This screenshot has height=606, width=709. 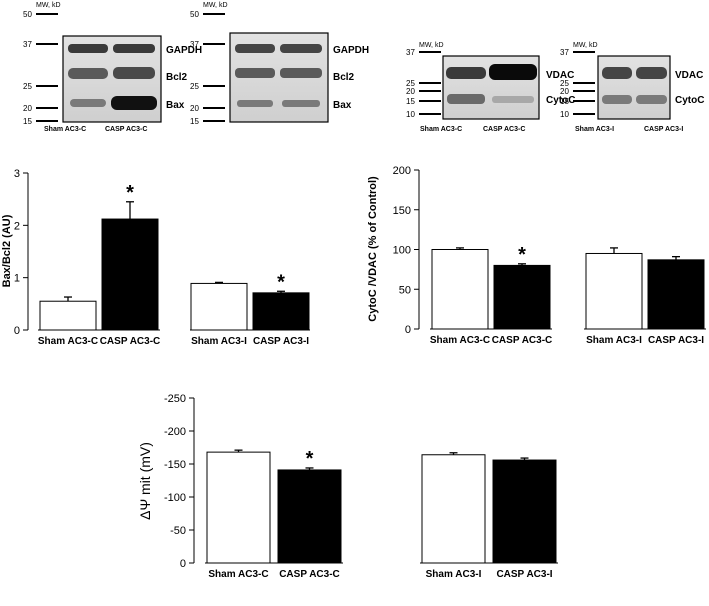 I want to click on y-tick-label: 2, so click(x=17, y=226).